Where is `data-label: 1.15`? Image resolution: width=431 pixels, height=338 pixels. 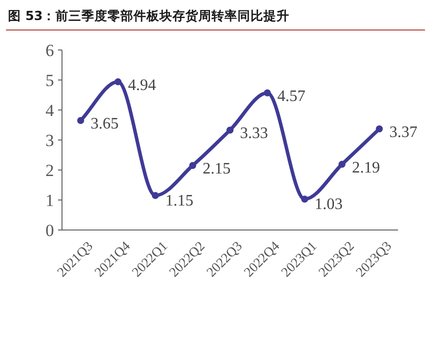
data-label: 1.15 is located at coordinates (179, 201).